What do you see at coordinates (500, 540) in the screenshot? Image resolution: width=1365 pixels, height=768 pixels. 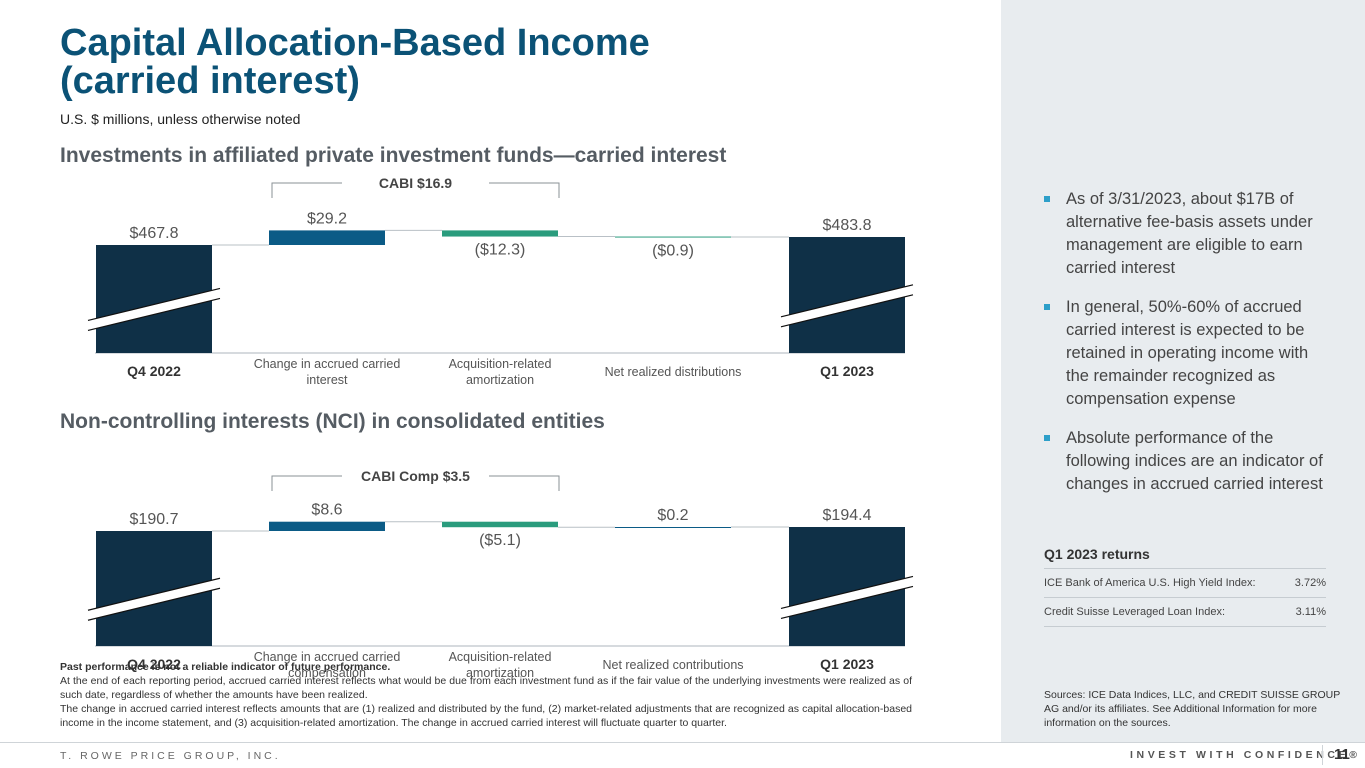 I see `data-label: ($5.1)` at bounding box center [500, 540].